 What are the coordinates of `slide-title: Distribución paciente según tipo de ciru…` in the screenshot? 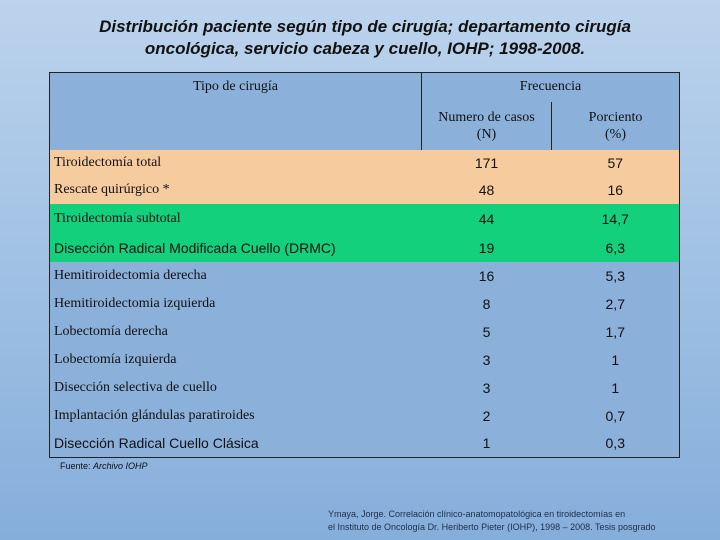 It's located at (365, 38).